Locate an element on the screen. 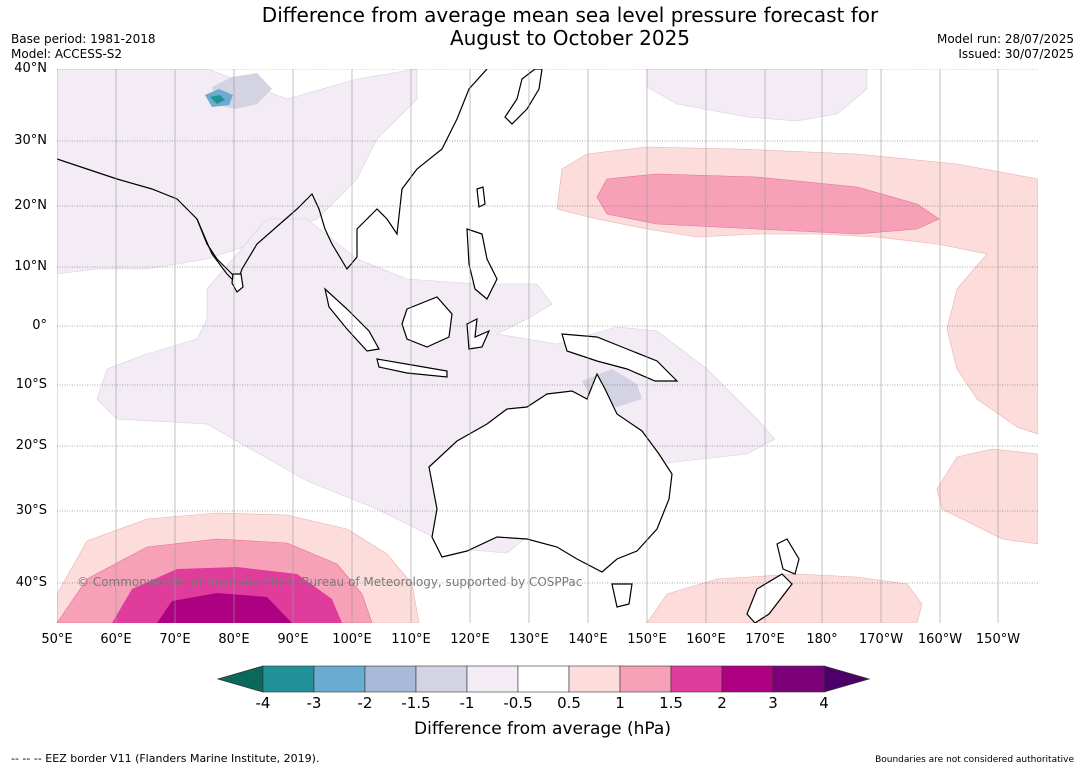  landmass-taiwan is located at coordinates (481, 197).